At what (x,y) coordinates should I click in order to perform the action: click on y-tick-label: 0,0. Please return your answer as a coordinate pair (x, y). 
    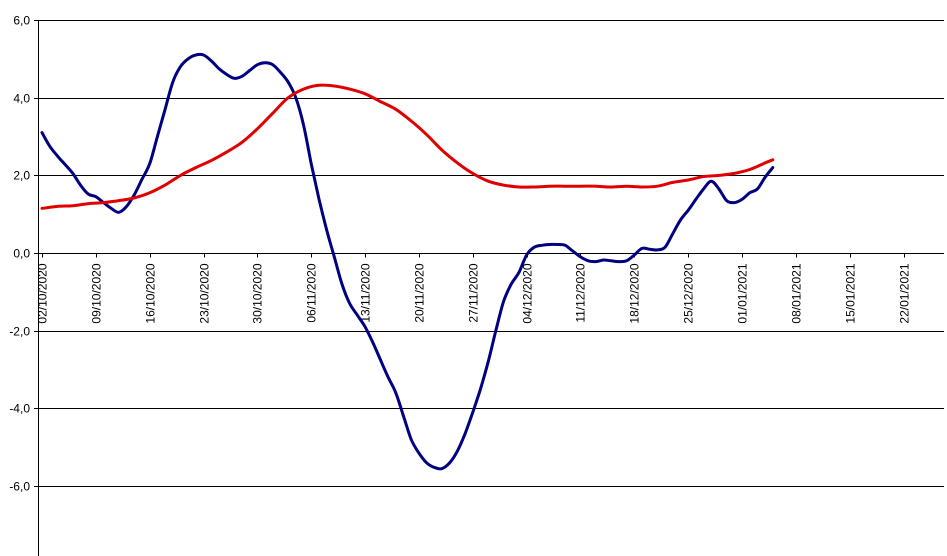
    Looking at the image, I should click on (21, 254).